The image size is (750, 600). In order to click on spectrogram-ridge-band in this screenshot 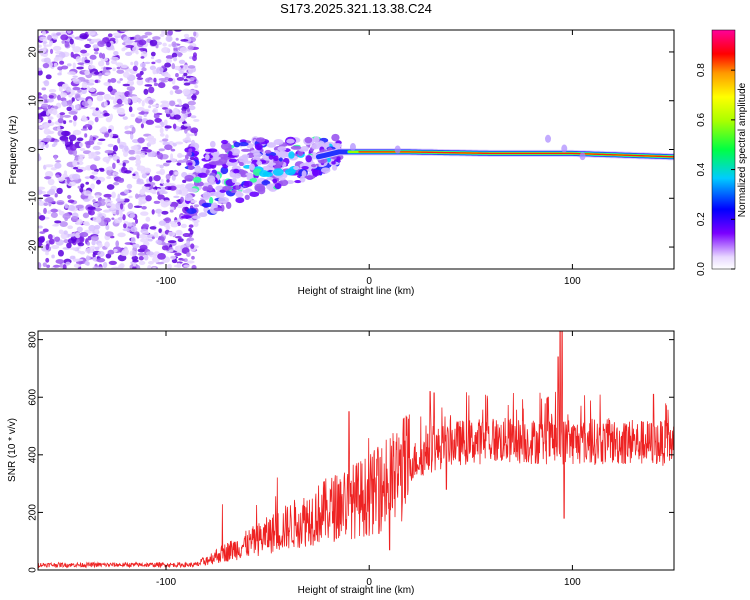, I will do `click(516, 154)`.